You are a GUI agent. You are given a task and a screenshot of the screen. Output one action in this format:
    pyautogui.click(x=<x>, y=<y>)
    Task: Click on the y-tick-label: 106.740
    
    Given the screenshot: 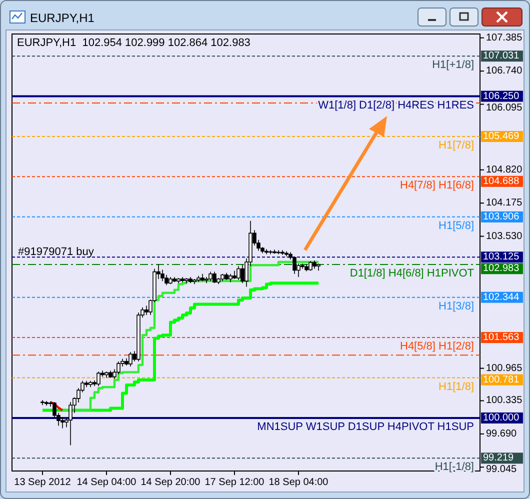 What is the action you would take?
    pyautogui.click(x=504, y=71)
    